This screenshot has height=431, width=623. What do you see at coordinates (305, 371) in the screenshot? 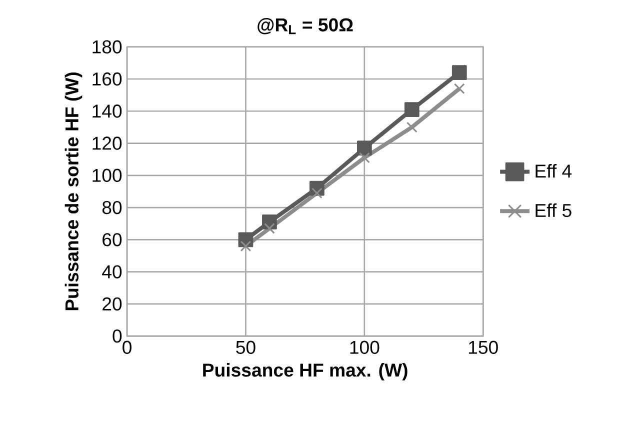
I see `x-axis-title: Puissance HF max. (W)` at bounding box center [305, 371].